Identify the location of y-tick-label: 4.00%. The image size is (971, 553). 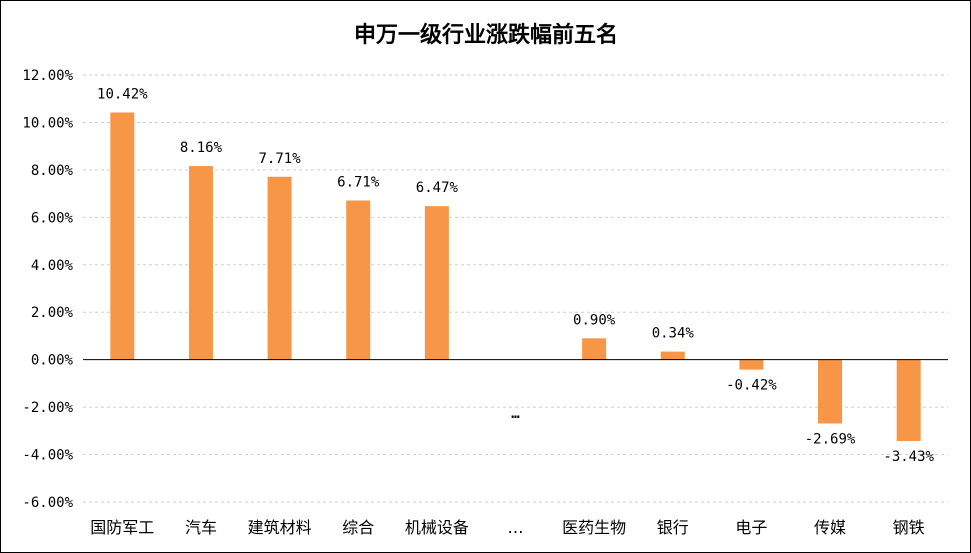
(52, 266).